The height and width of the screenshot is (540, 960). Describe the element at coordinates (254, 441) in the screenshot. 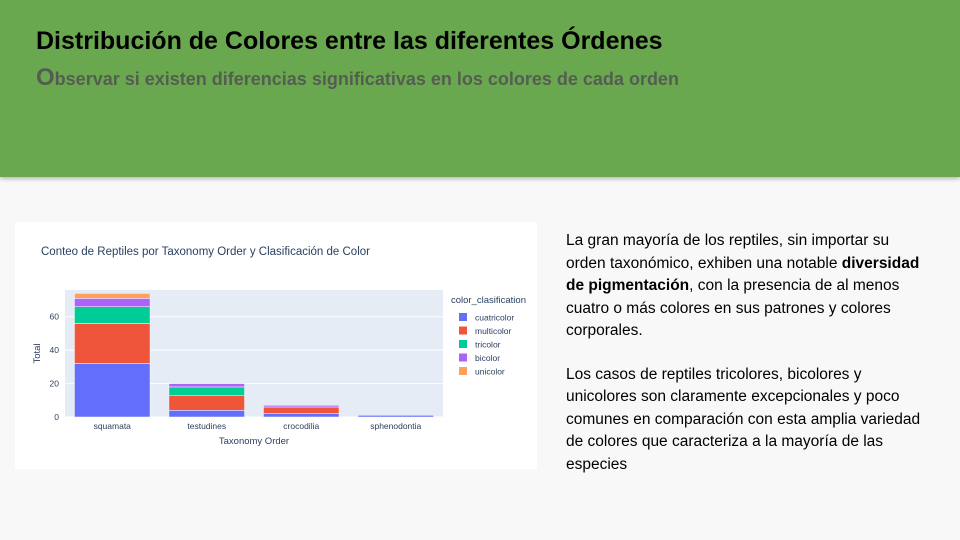

I see `x-axis-label: Taxonomy Order` at that location.